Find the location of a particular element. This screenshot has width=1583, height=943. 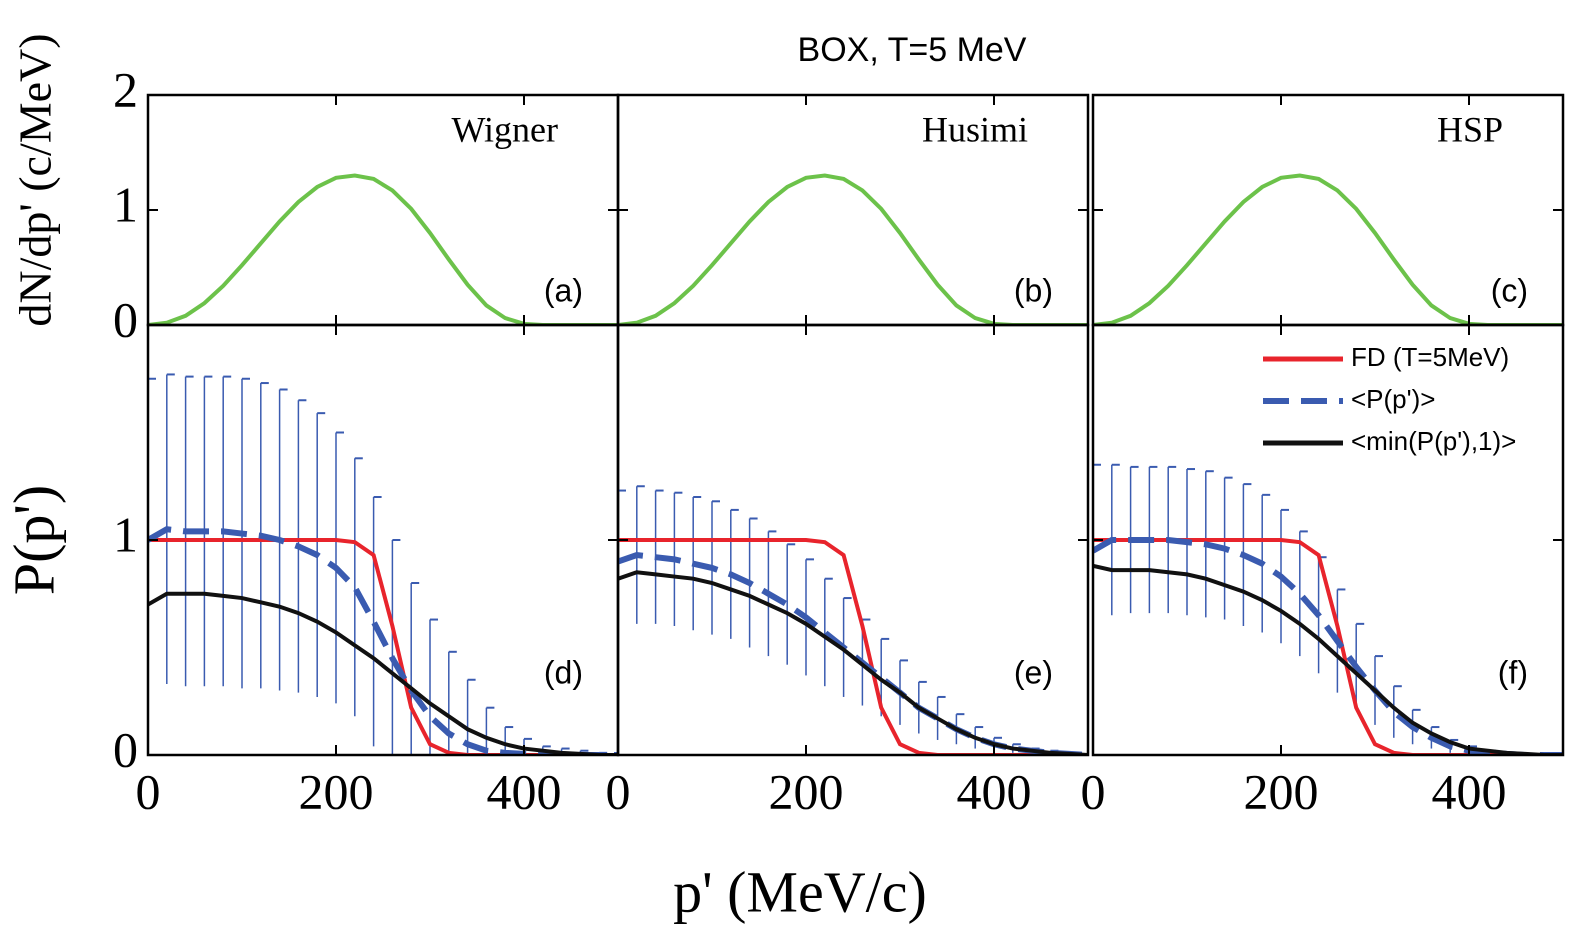

panel-title: Husimi is located at coordinates (975, 129).